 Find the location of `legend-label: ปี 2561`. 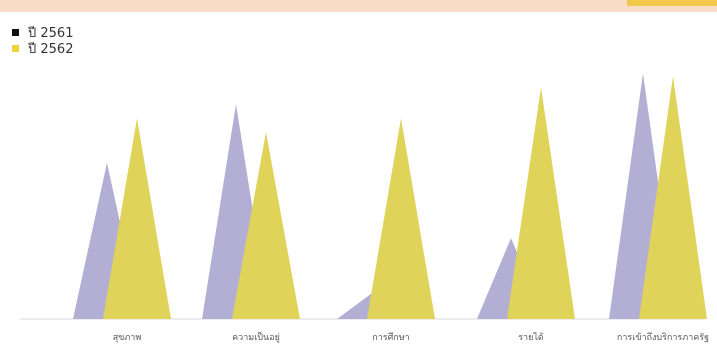

legend-label: ปี 2561 is located at coordinates (50, 33).